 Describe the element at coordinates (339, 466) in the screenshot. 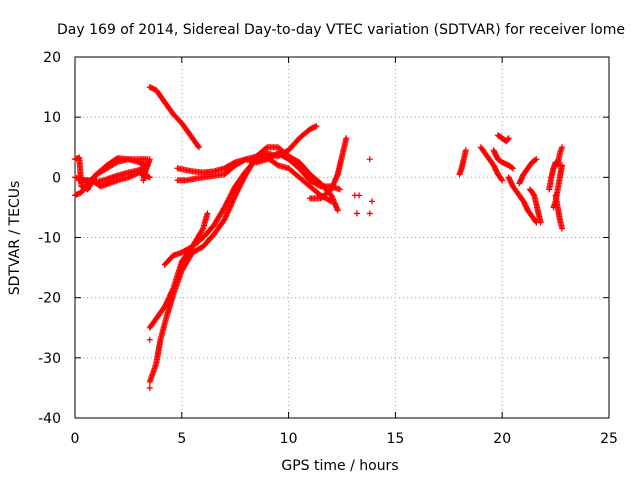

I see `x-axis-label: GPS time / hours` at that location.